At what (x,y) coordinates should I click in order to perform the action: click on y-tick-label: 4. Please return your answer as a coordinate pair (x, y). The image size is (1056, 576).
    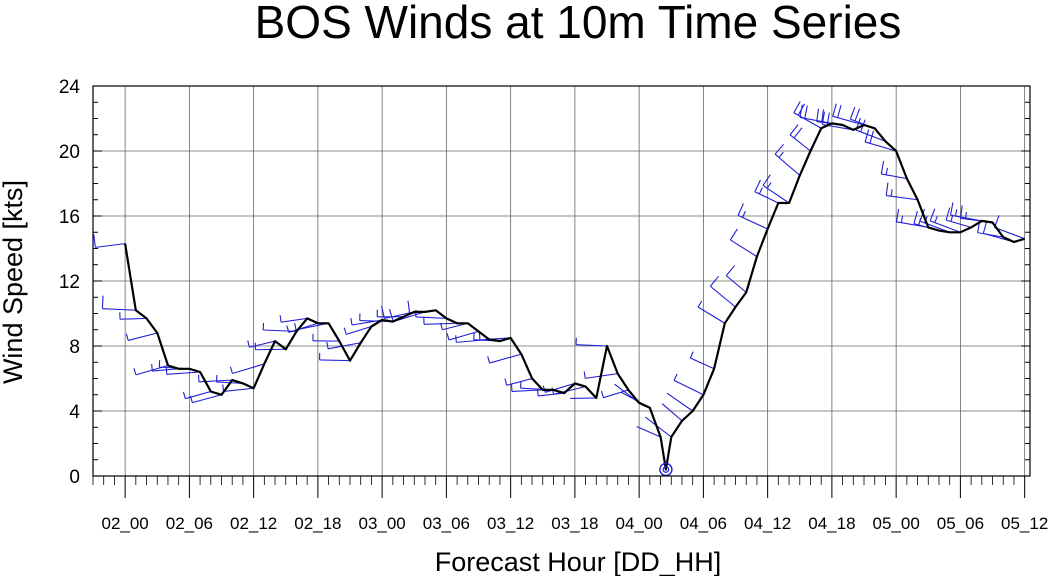
    Looking at the image, I should click on (74, 412).